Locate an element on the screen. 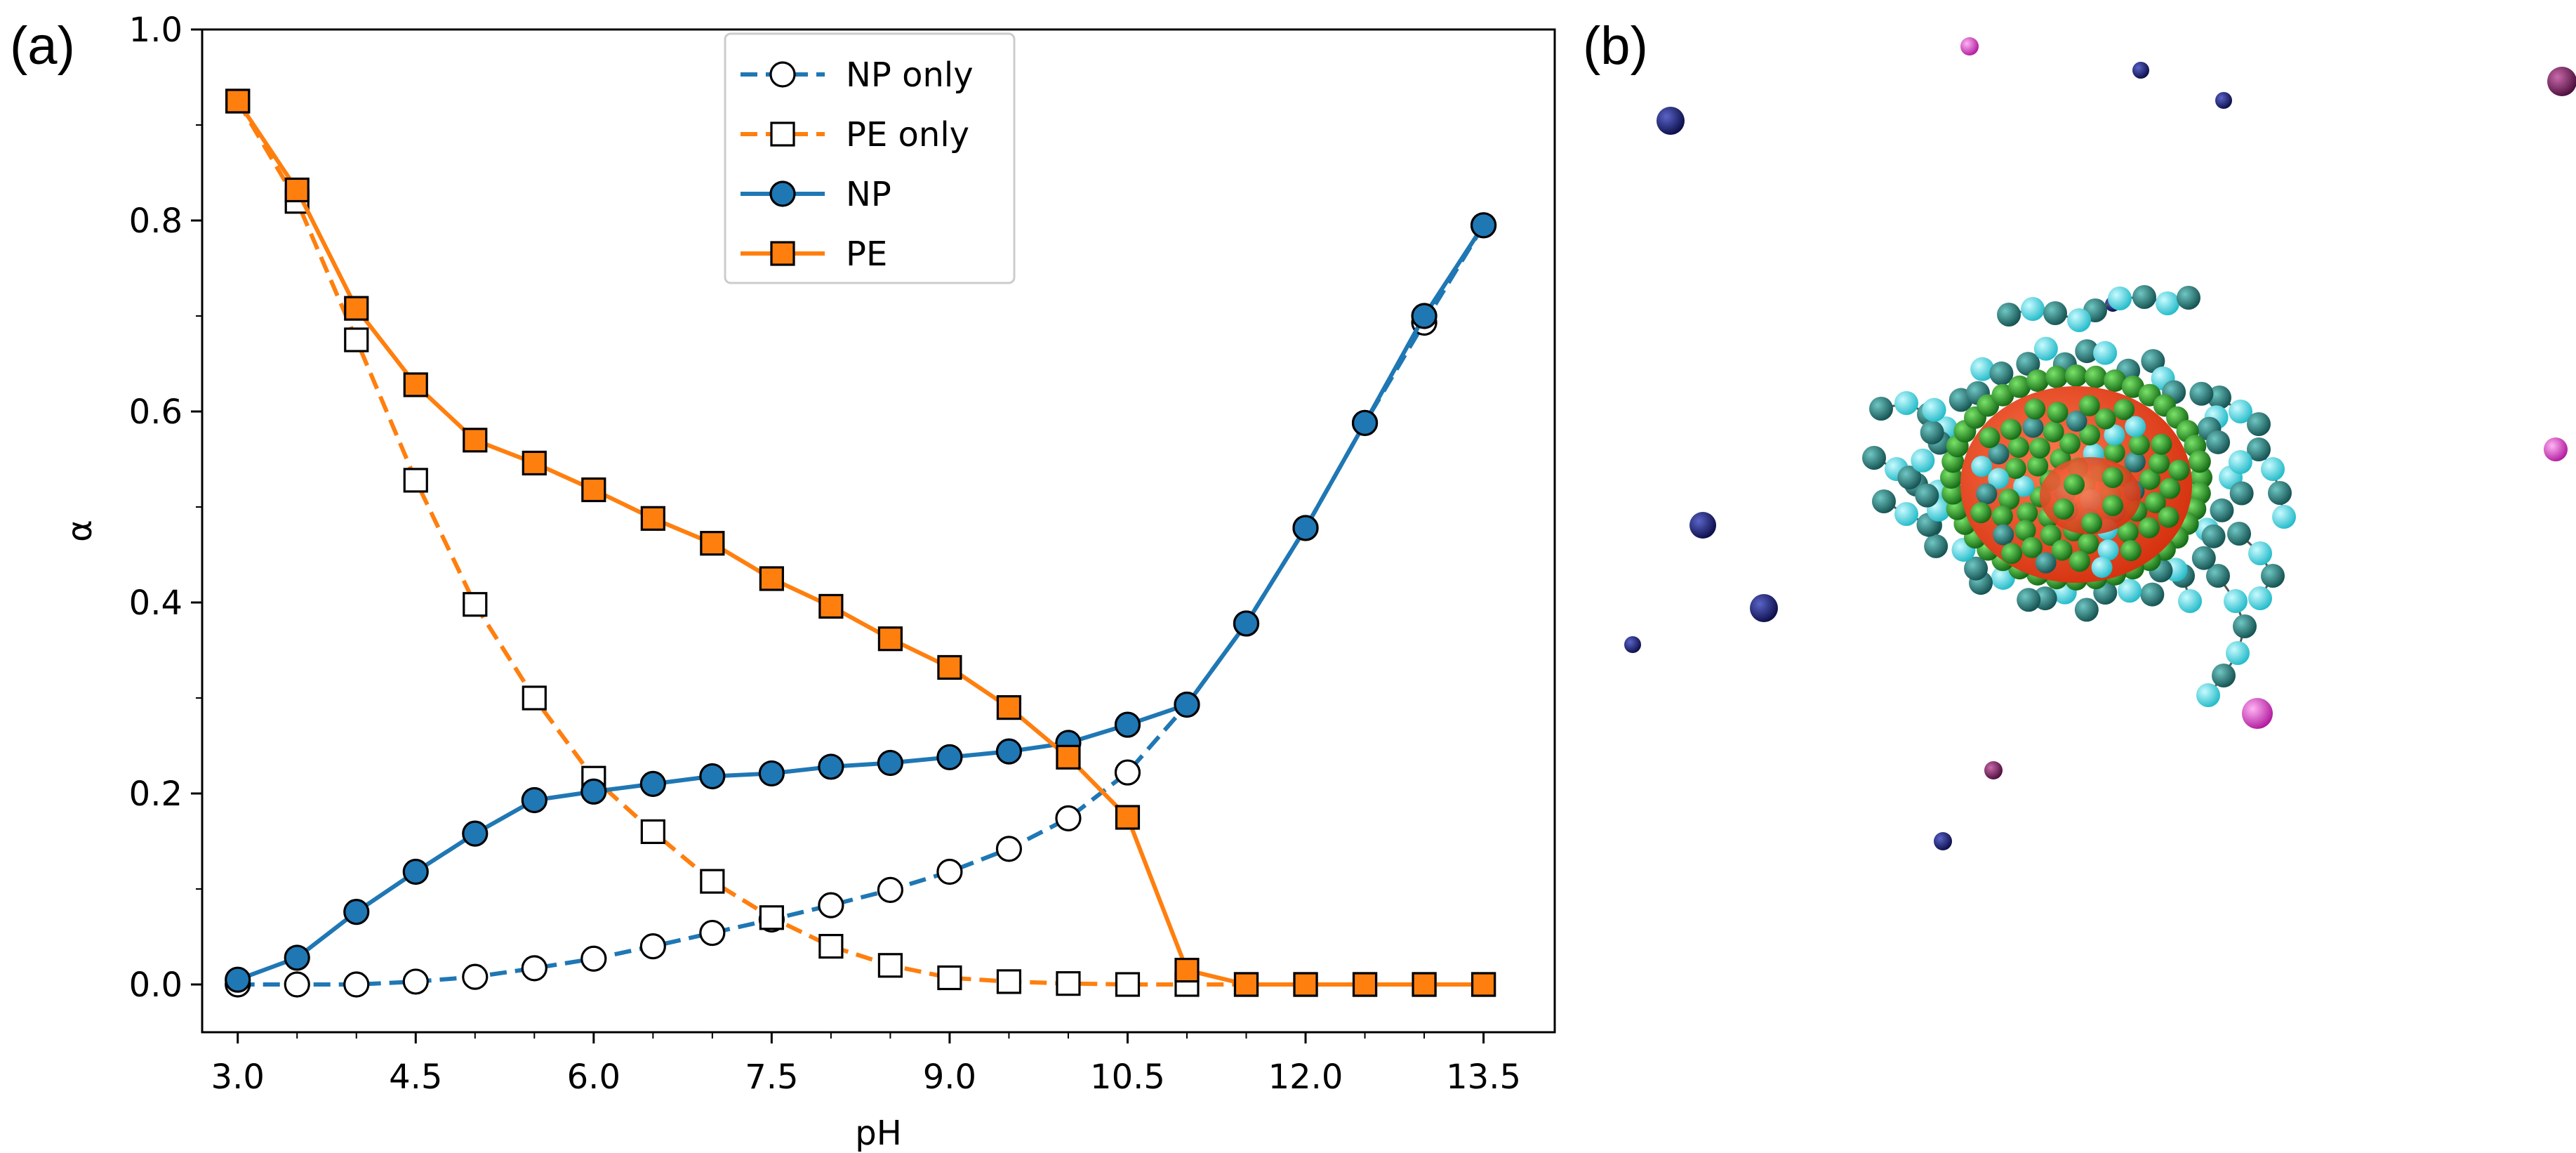 The image size is (2576, 1153). x-tick-label: 12.0 is located at coordinates (1306, 1077).